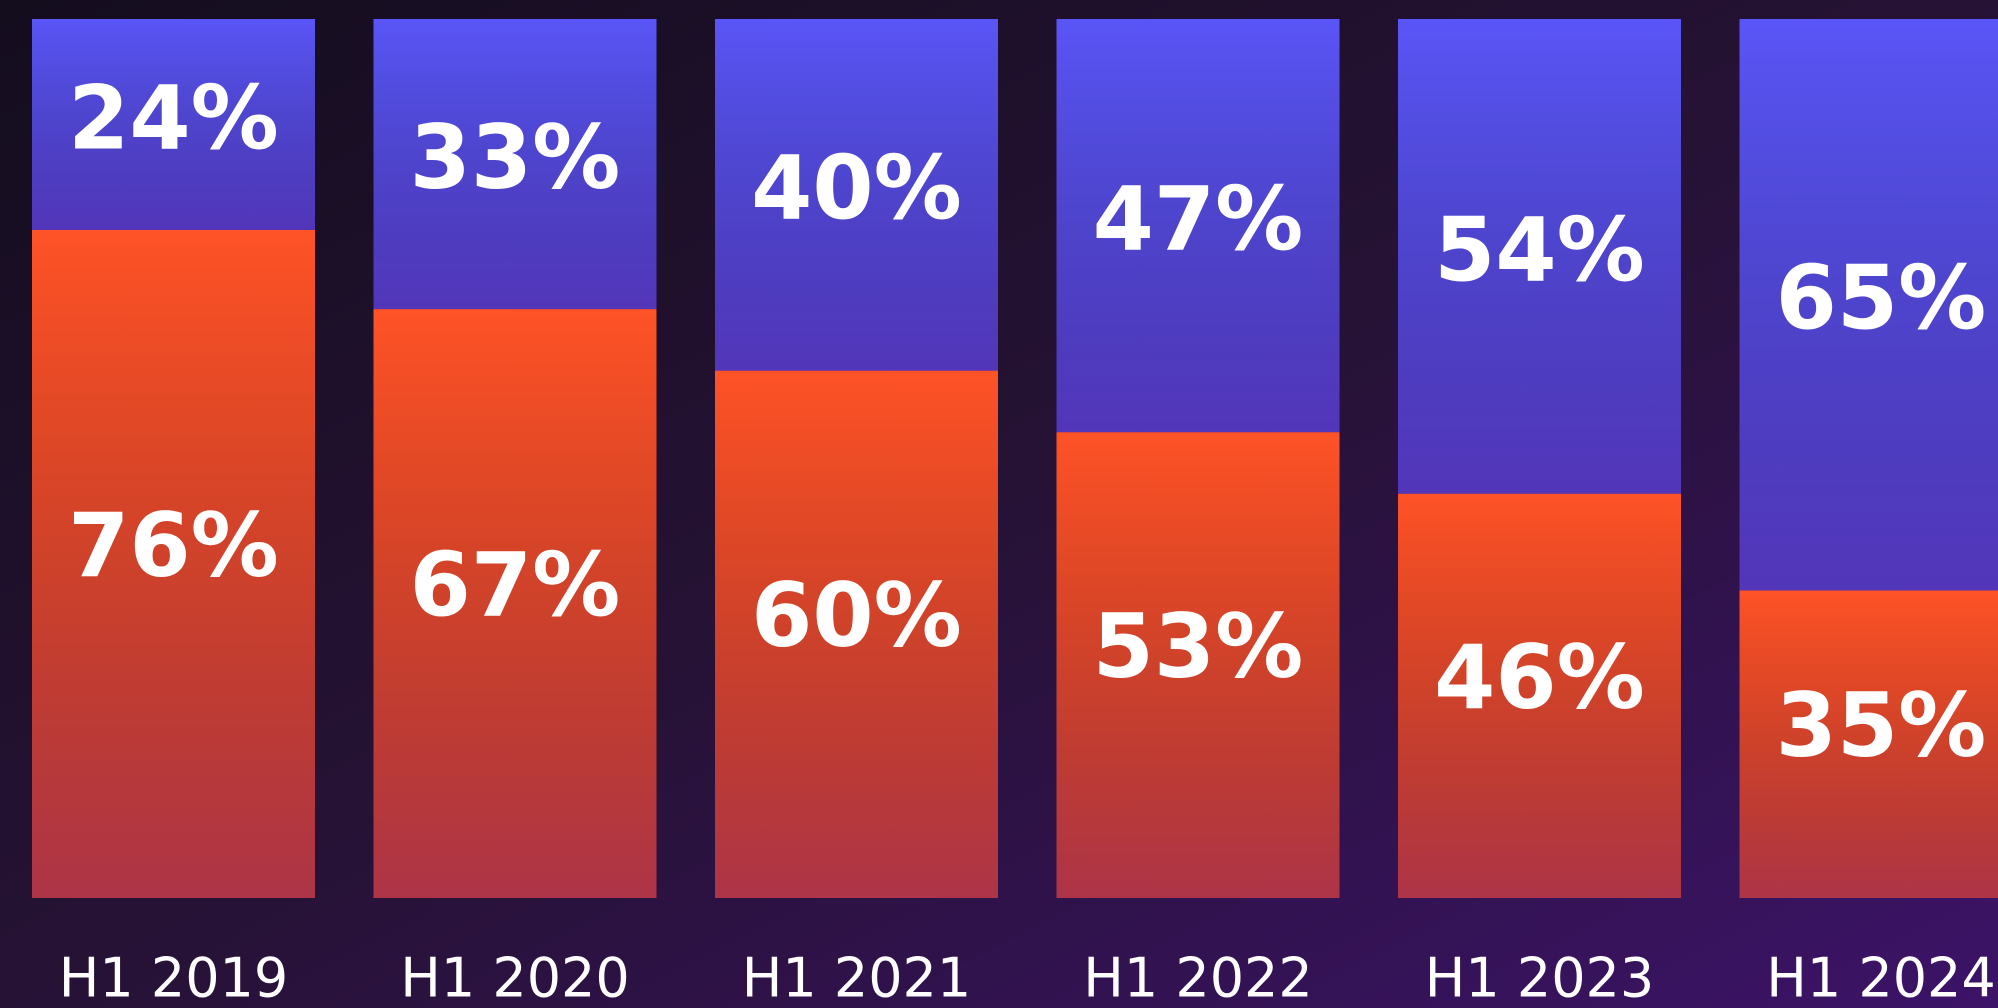  Describe the element at coordinates (856, 188) in the screenshot. I see `value-label: 40%` at that location.